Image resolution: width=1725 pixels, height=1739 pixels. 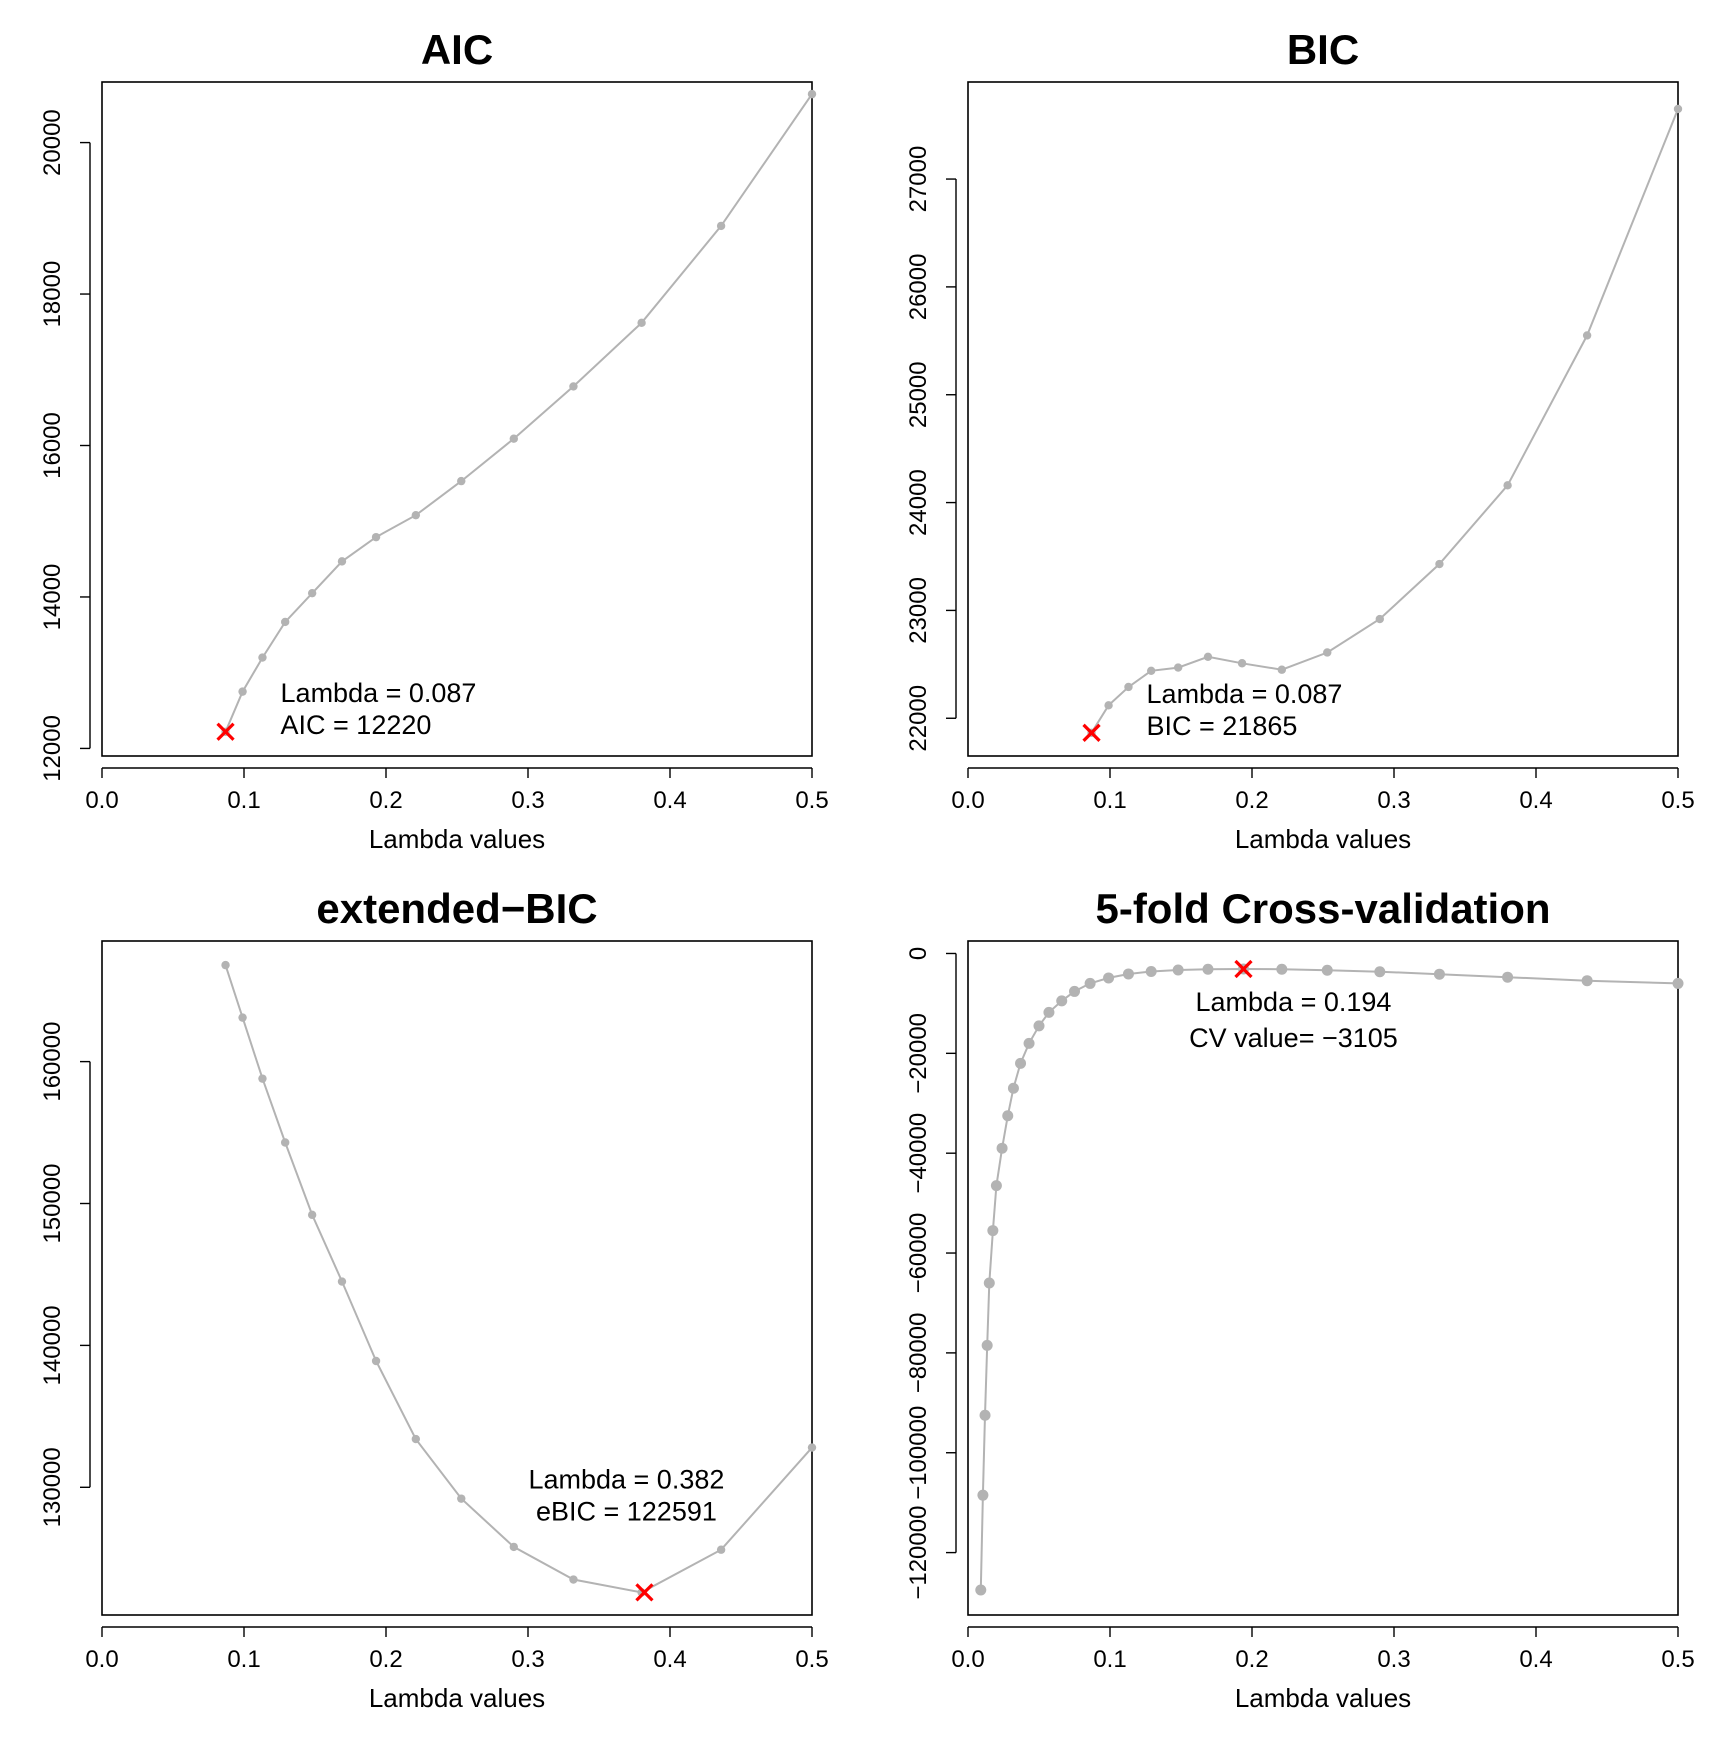 I want to click on y-tick-label: 24000, so click(x=918, y=502).